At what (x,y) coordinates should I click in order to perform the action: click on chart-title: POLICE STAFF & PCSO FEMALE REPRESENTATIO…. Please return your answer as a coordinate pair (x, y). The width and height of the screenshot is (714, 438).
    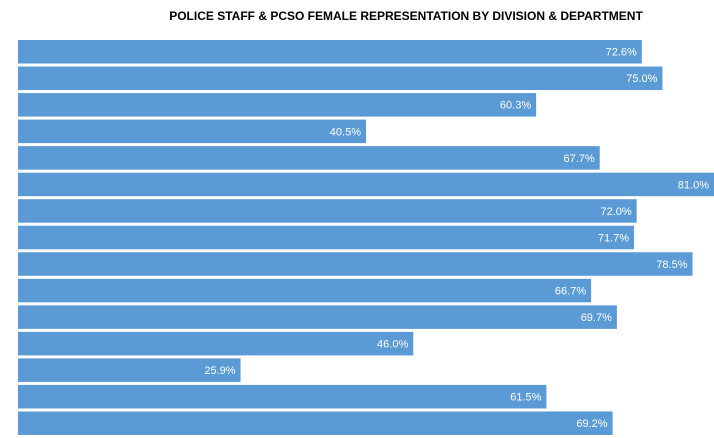
    Looking at the image, I should click on (406, 16).